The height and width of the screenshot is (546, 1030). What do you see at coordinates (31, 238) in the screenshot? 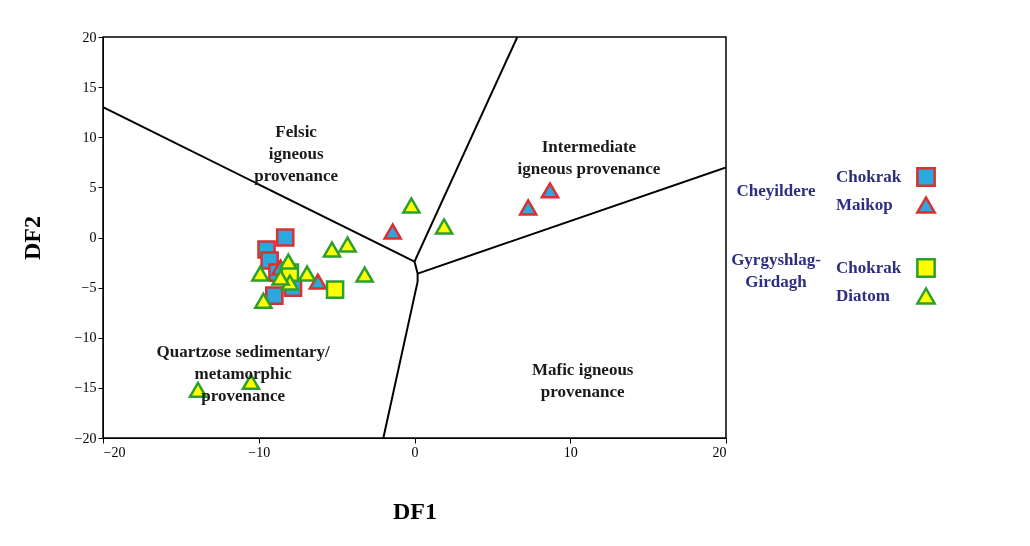
I see `y-axis-title: DF2` at bounding box center [31, 238].